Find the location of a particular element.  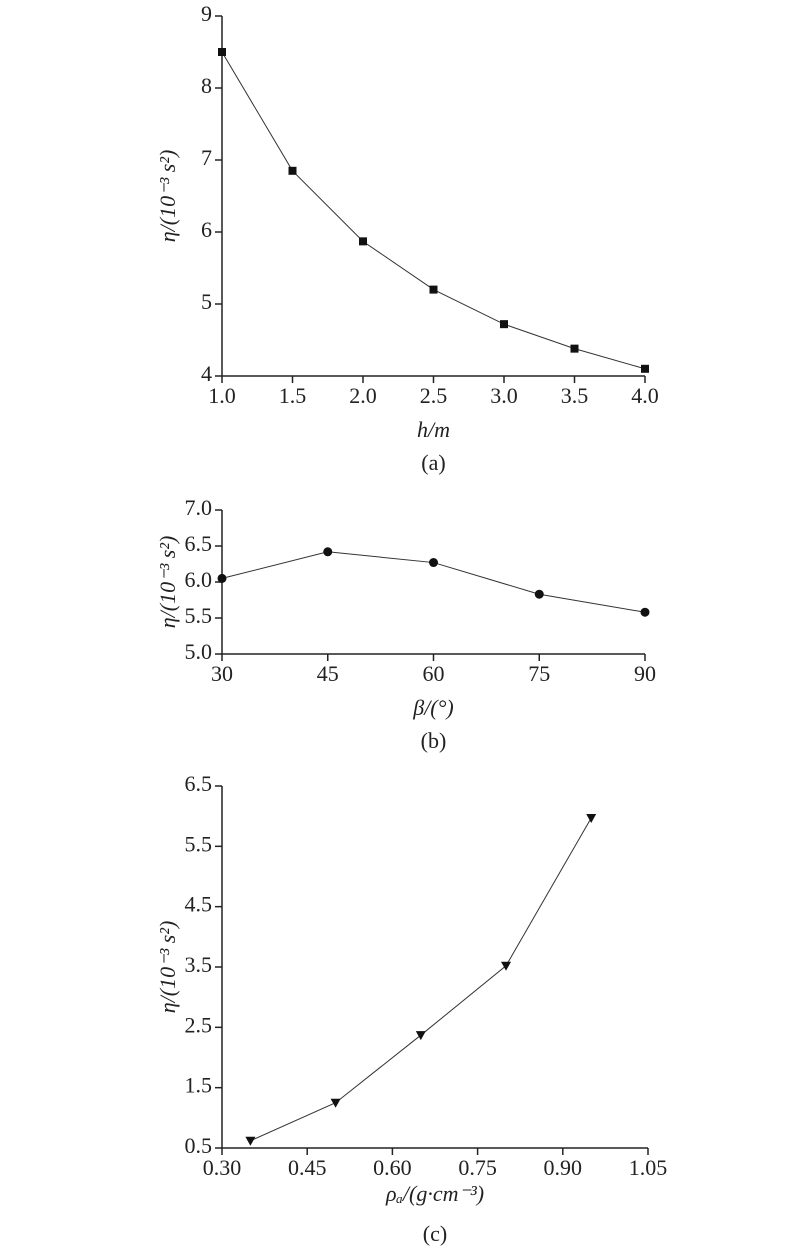

y-tick-label: 5.0 is located at coordinates (199, 651).